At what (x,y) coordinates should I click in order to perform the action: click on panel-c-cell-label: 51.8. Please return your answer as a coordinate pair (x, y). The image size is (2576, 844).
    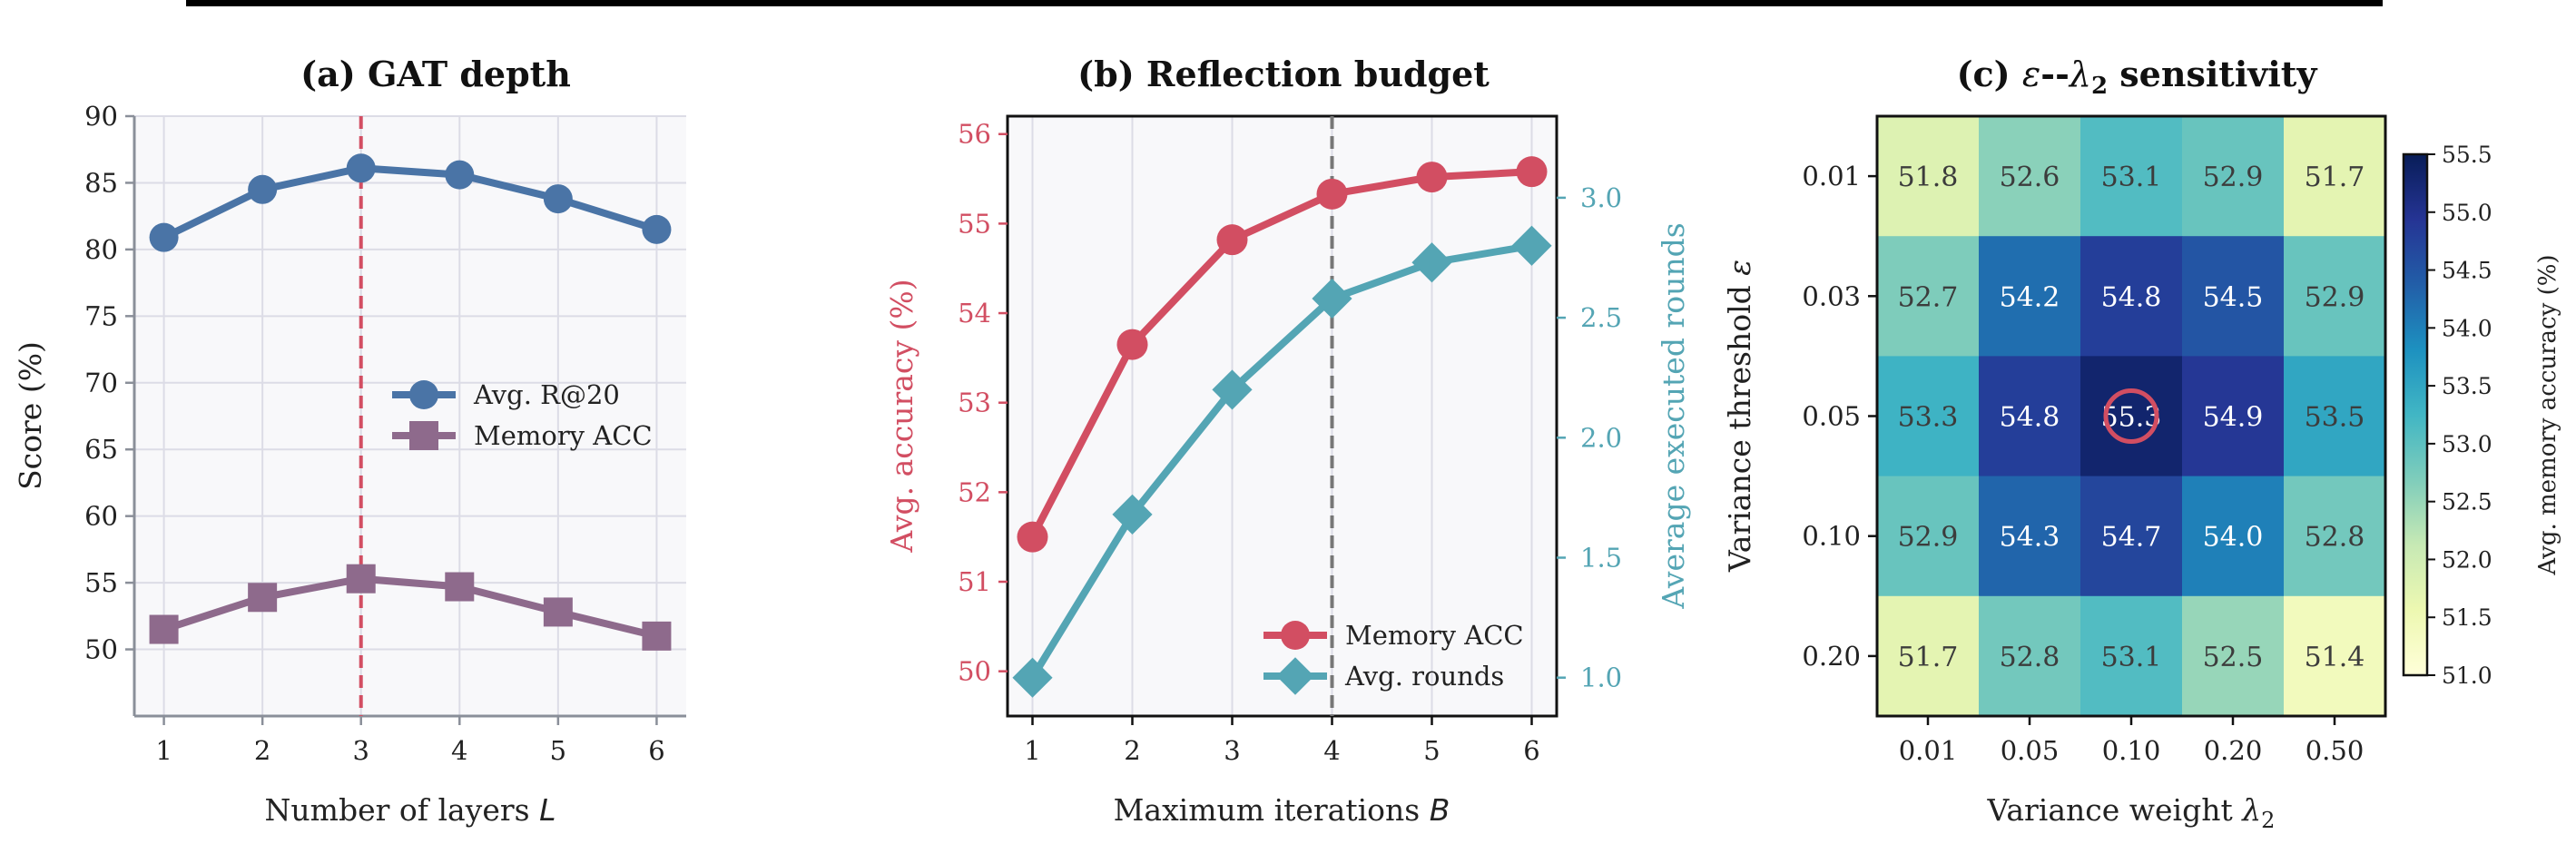
    Looking at the image, I should click on (1928, 178).